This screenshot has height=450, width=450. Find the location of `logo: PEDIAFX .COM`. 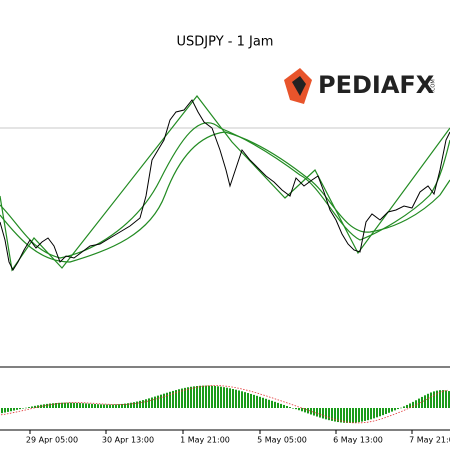

logo: PEDIAFX .COM is located at coordinates (360, 86).